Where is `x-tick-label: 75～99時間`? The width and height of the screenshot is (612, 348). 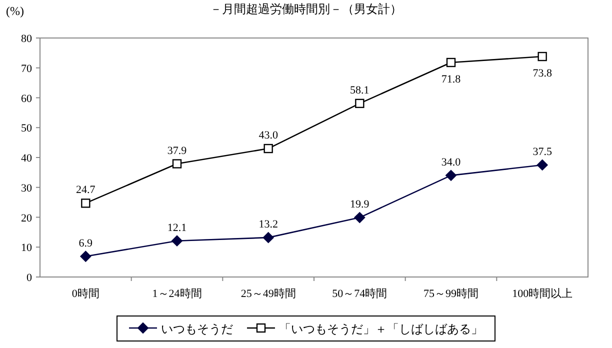 x-tick-label: 75～99時間 is located at coordinates (451, 293).